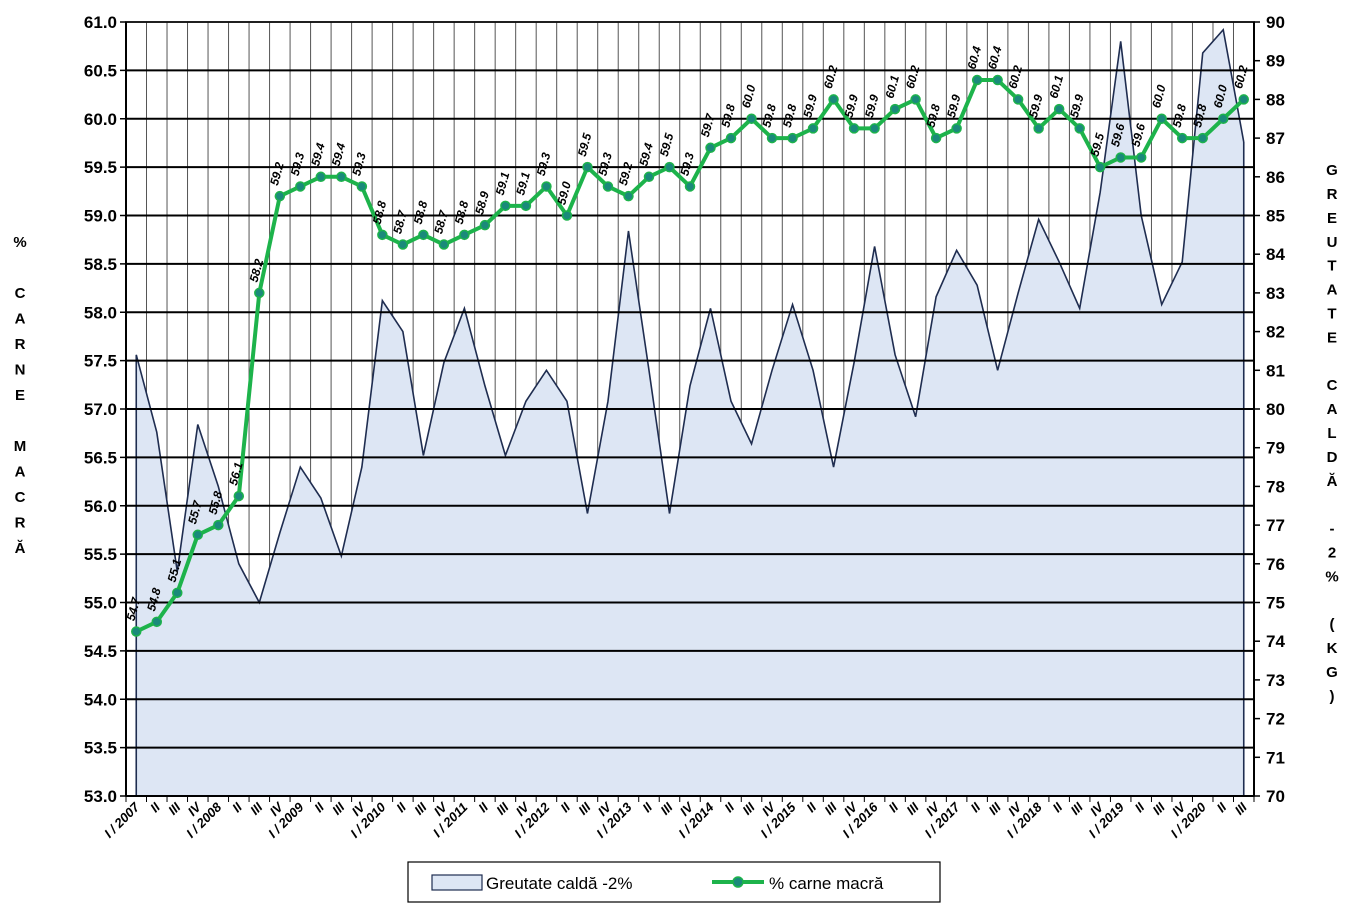 This screenshot has width=1348, height=904. Describe the element at coordinates (100, 216) in the screenshot. I see `left-tick-label: 59.0` at that location.